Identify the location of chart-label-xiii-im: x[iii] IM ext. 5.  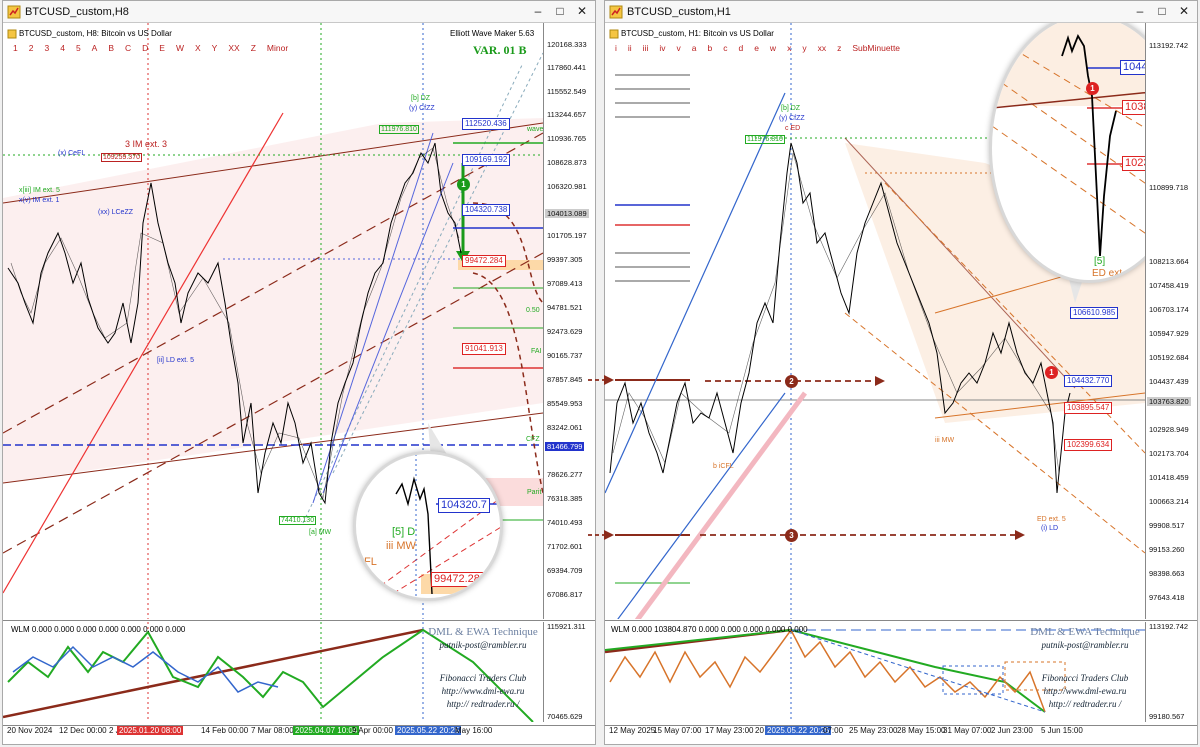
(39, 190).